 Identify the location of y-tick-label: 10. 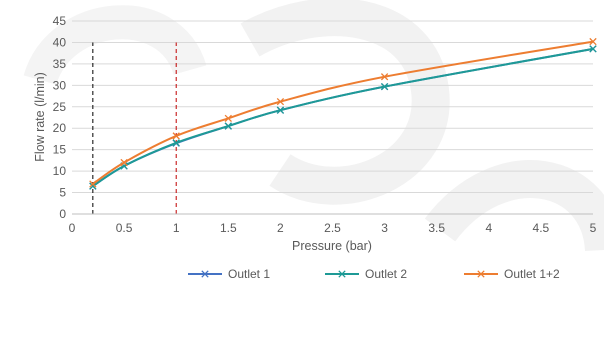
(60, 171).